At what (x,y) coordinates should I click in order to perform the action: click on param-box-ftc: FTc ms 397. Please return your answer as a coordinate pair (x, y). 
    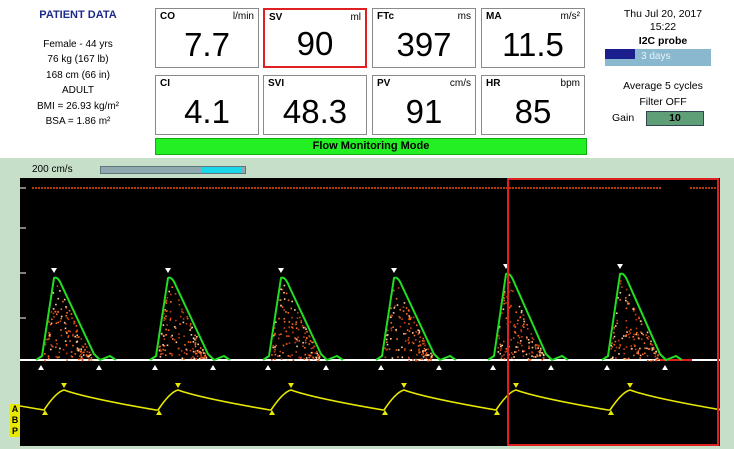
    Looking at the image, I should click on (424, 38).